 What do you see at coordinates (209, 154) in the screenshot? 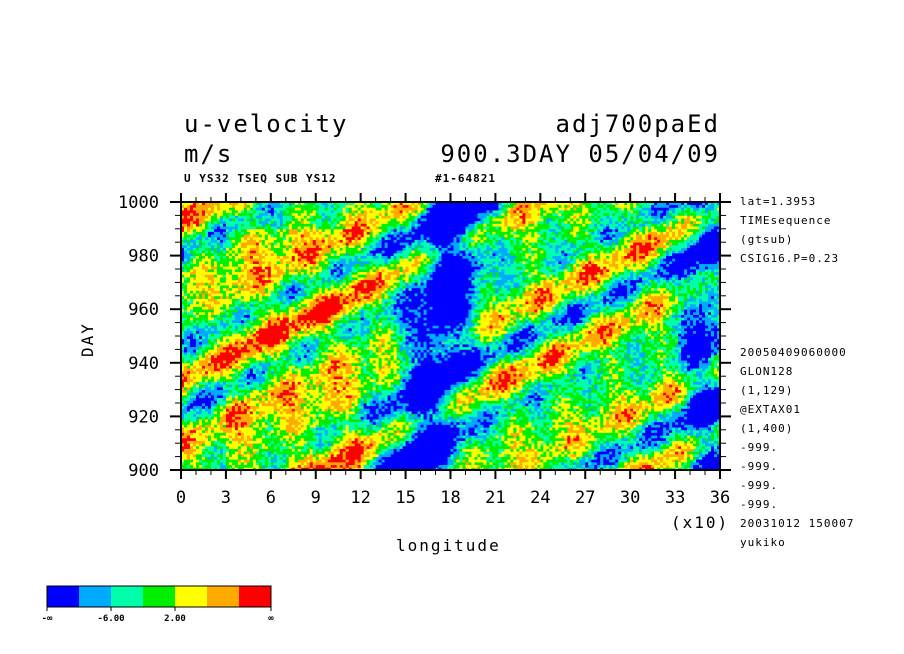
I see `units-label: m/s` at bounding box center [209, 154].